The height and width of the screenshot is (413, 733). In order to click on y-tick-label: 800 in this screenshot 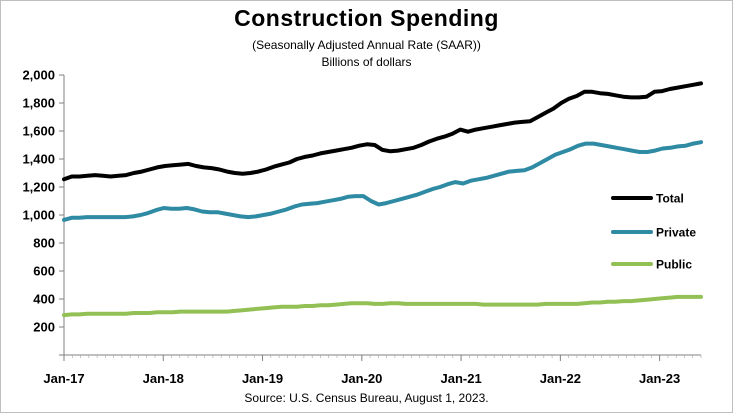, I will do `click(44, 243)`.